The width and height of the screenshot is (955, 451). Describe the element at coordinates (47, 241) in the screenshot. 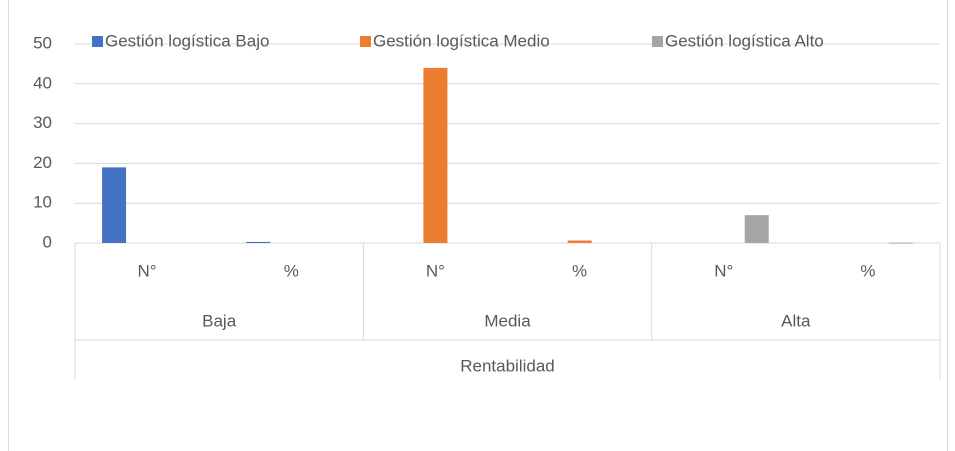

I see `y-tick-label: 0` at that location.